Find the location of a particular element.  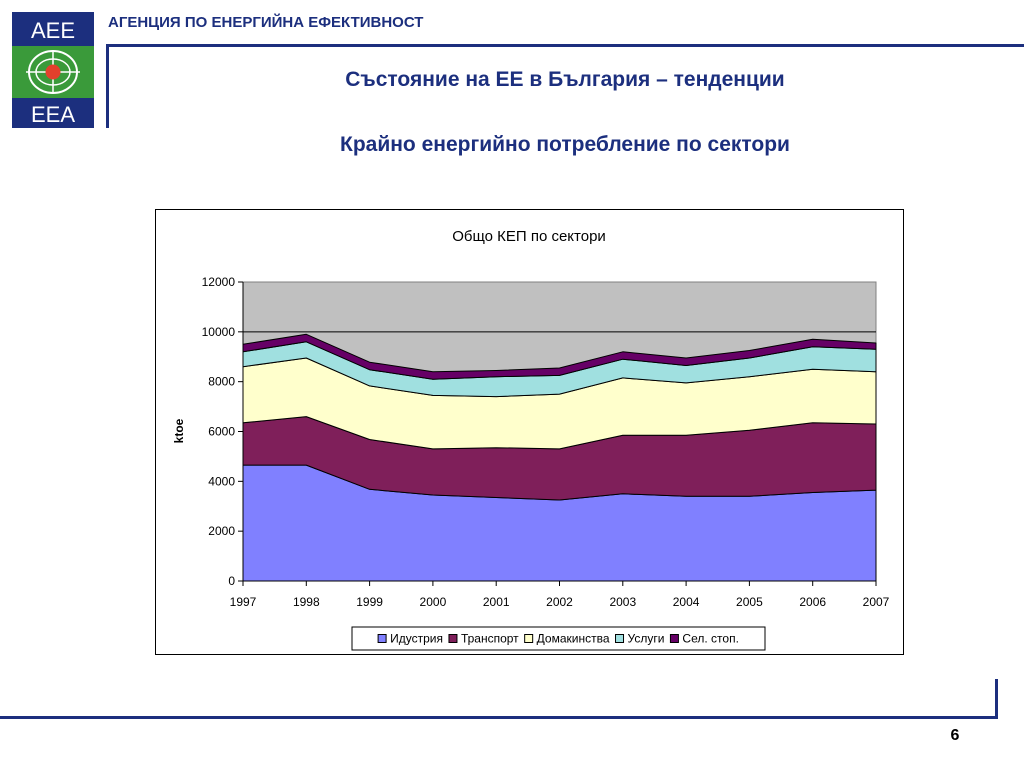

y-tick-label: 0 is located at coordinates (231, 581).